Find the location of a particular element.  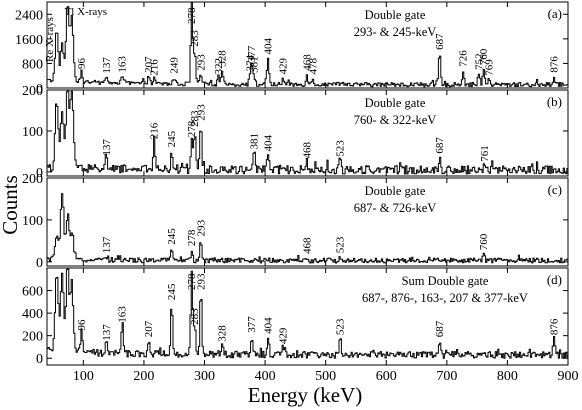

x-tick-label: 700 is located at coordinates (446, 376).